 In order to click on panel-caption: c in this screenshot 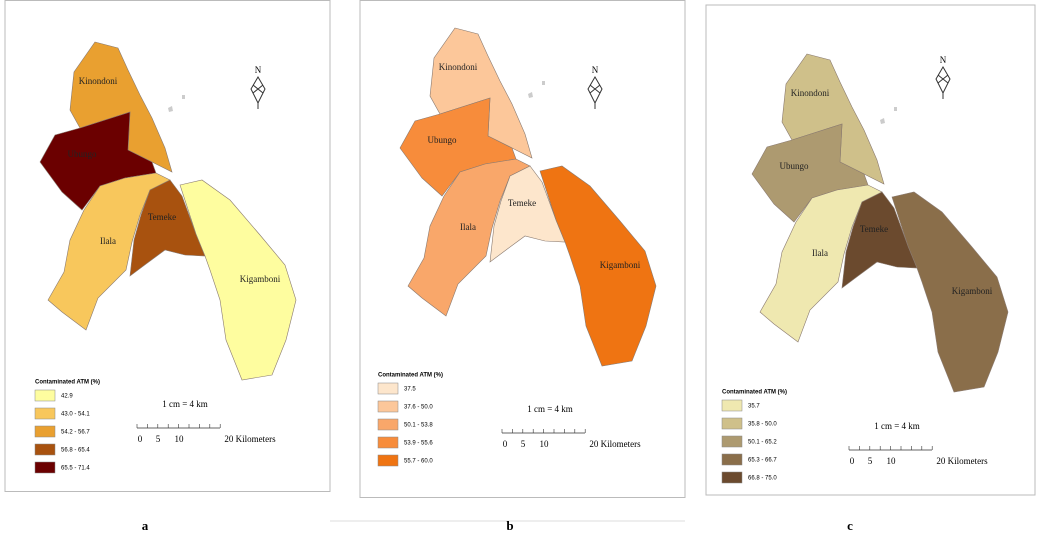, I will do `click(850, 525)`.